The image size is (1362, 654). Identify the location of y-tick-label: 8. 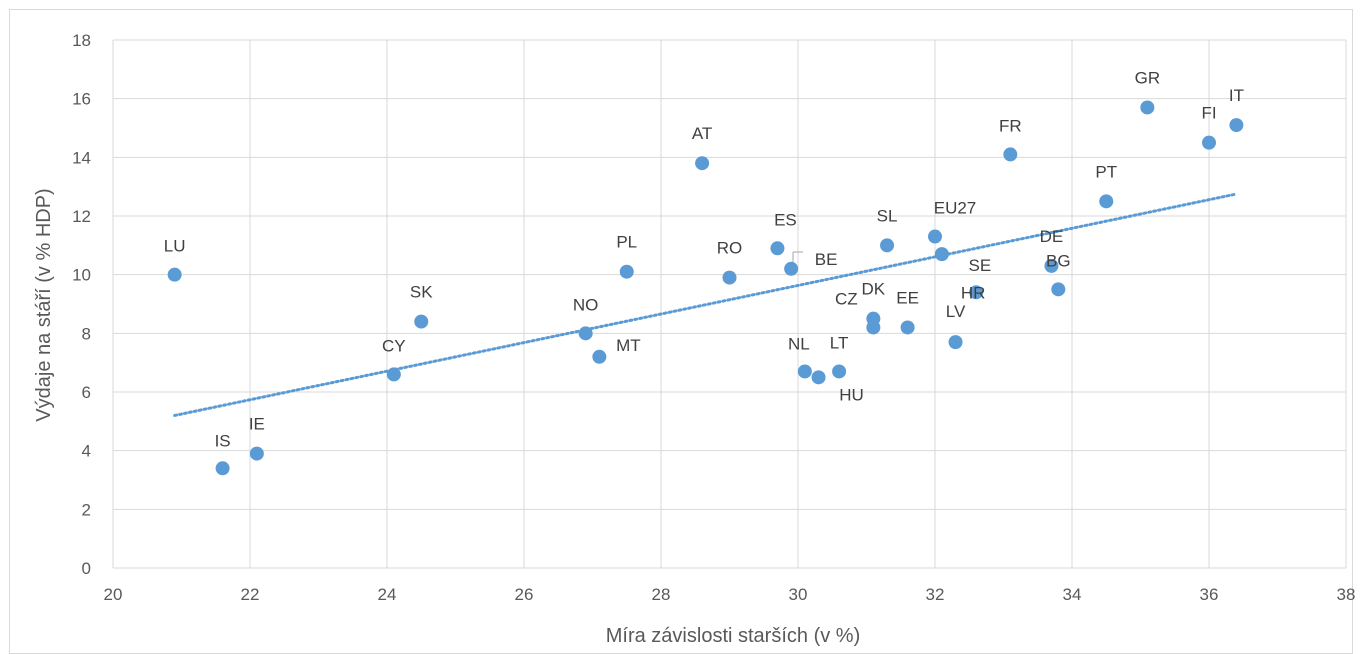
(86, 333).